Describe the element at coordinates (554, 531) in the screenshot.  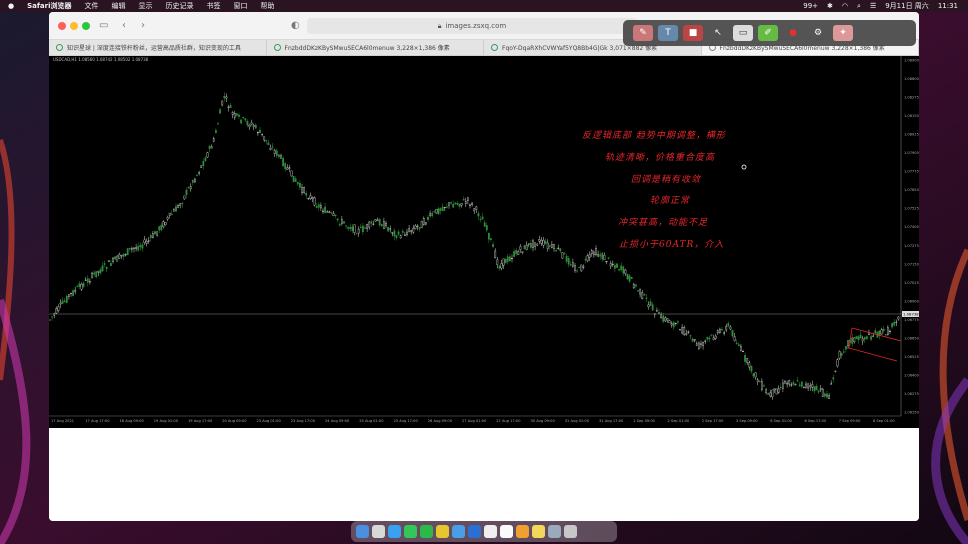
I see `preview-icon` at that location.